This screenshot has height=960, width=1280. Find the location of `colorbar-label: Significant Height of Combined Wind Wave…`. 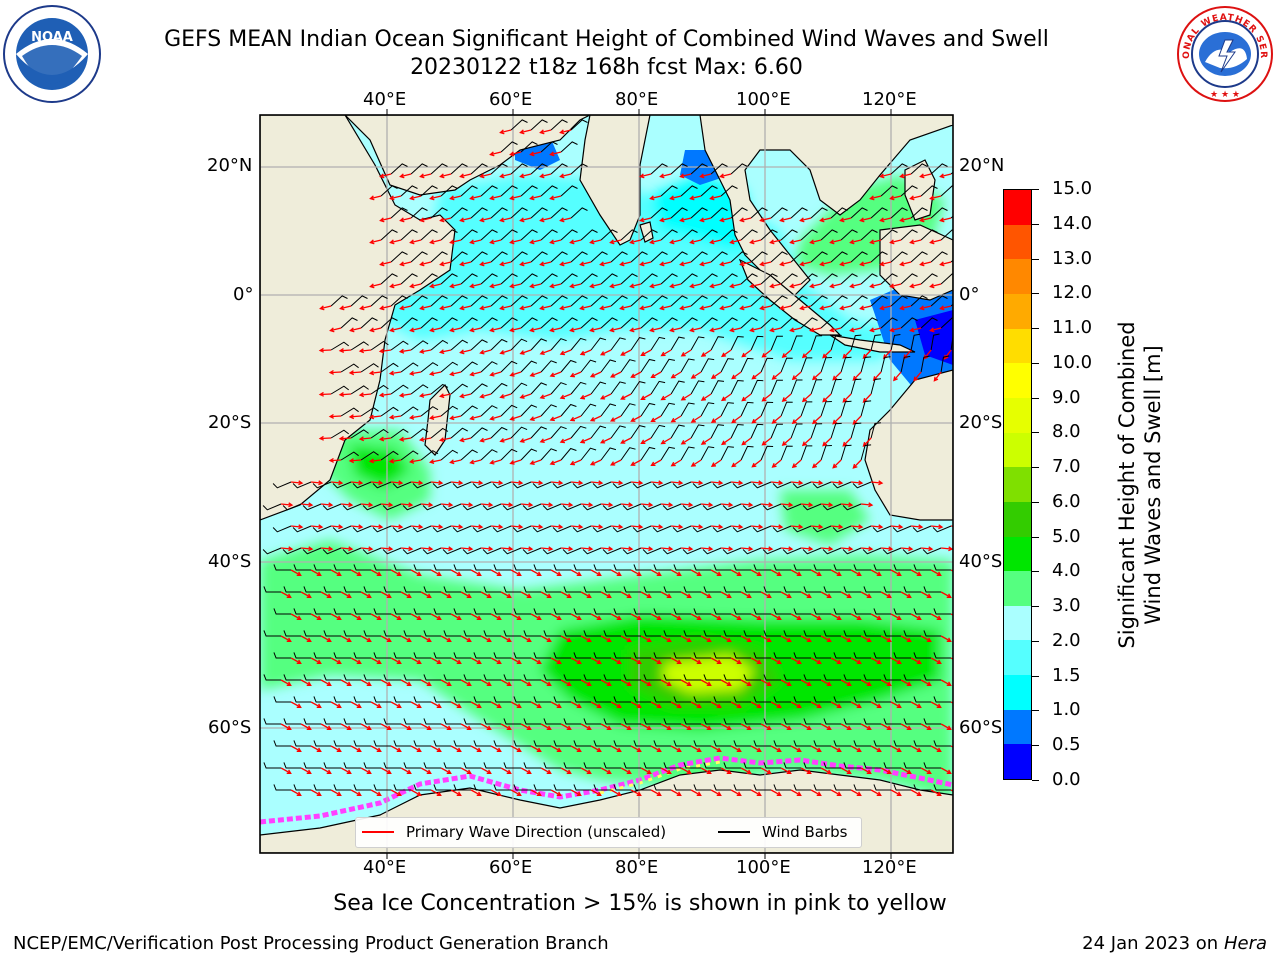

colorbar-label: Significant Height of Combined Wind Wave… is located at coordinates (1140, 484).